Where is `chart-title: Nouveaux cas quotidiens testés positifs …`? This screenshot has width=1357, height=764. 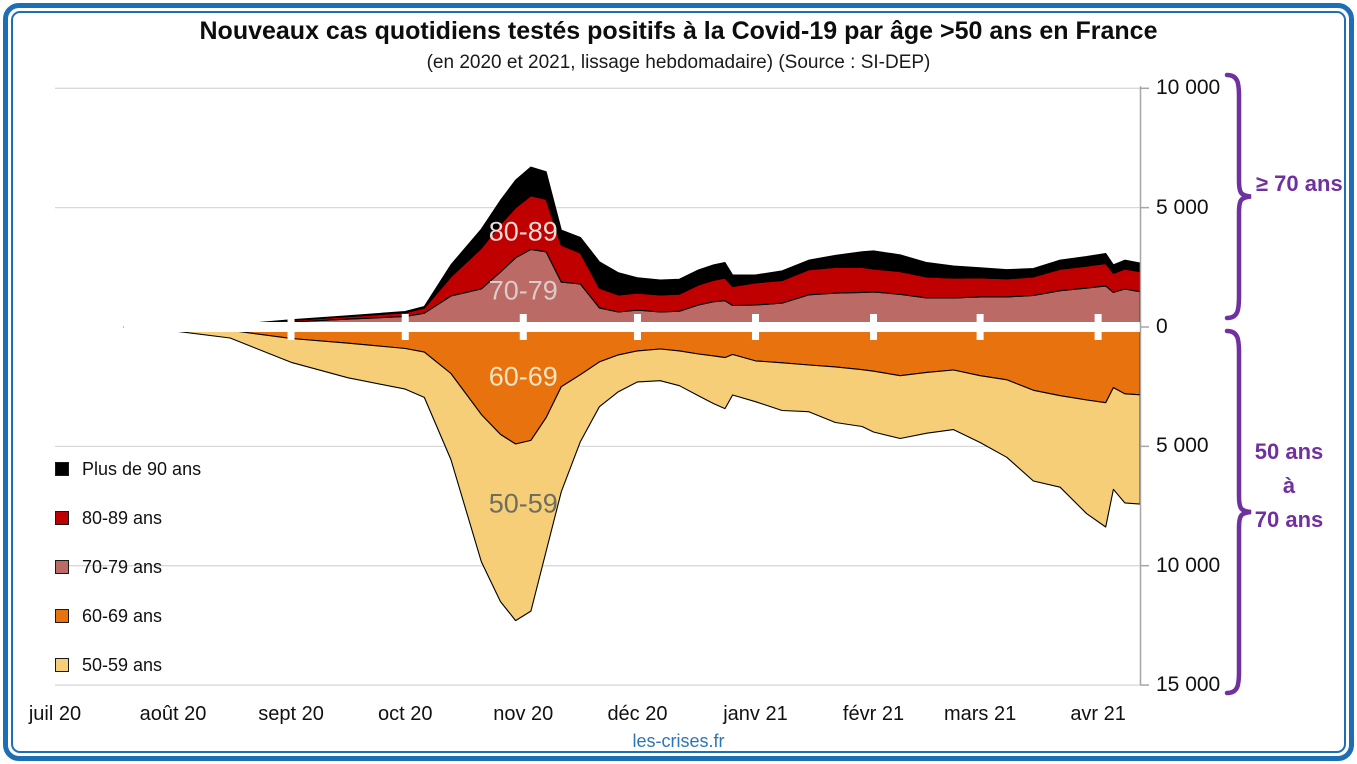
chart-title: Nouveaux cas quotidiens testés positifs … is located at coordinates (678, 31).